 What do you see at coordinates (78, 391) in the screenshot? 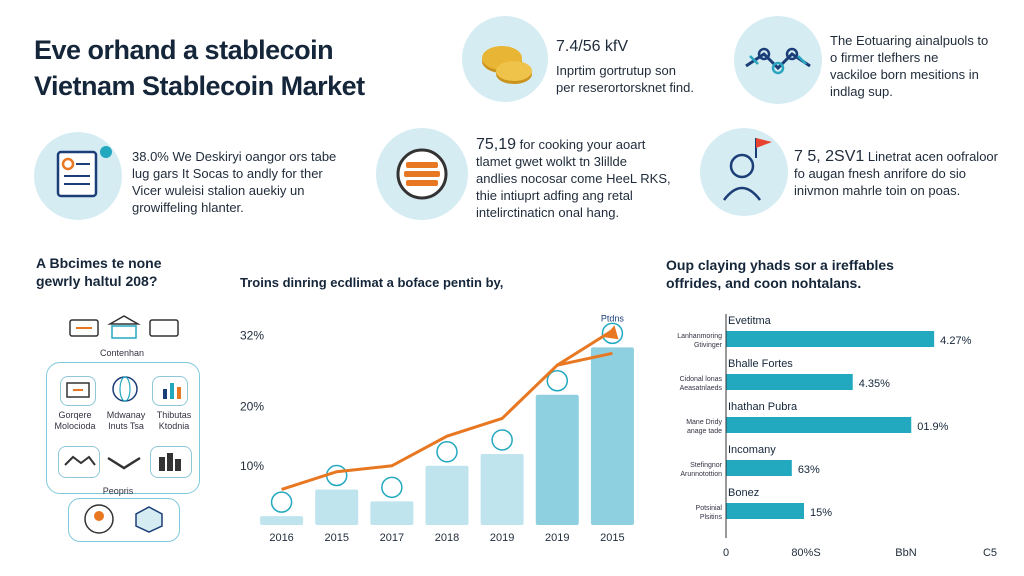
I see `transfer-icon` at bounding box center [78, 391].